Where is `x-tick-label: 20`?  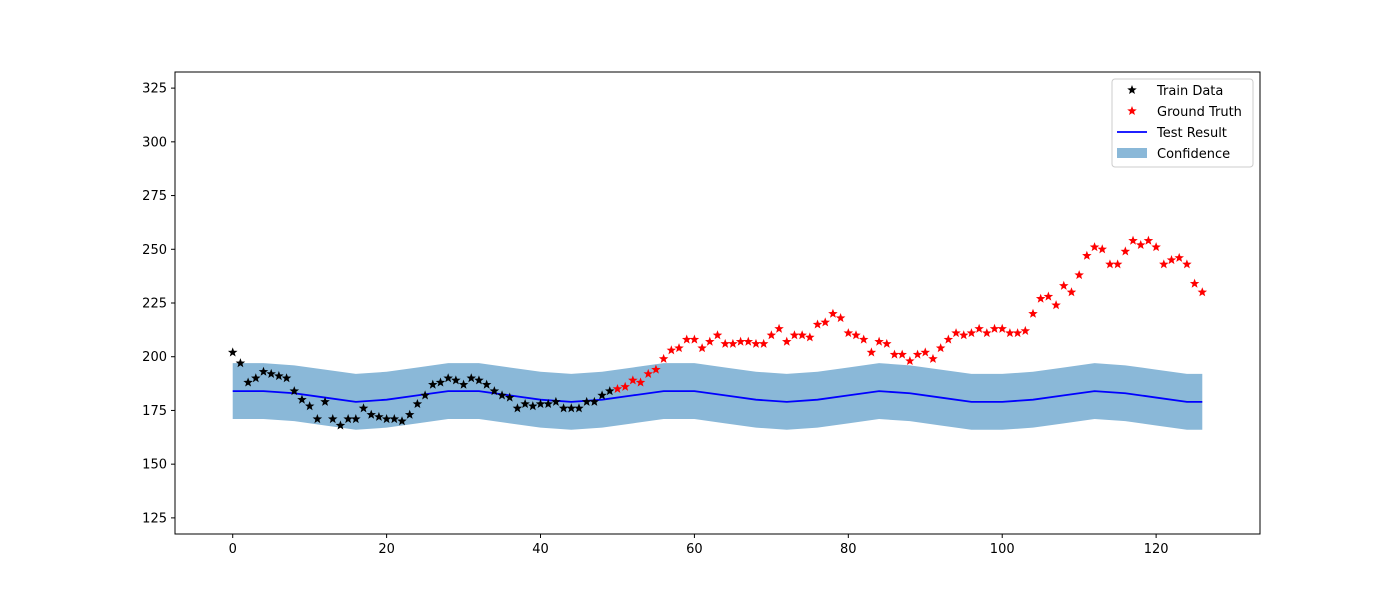 x-tick-label: 20 is located at coordinates (386, 549).